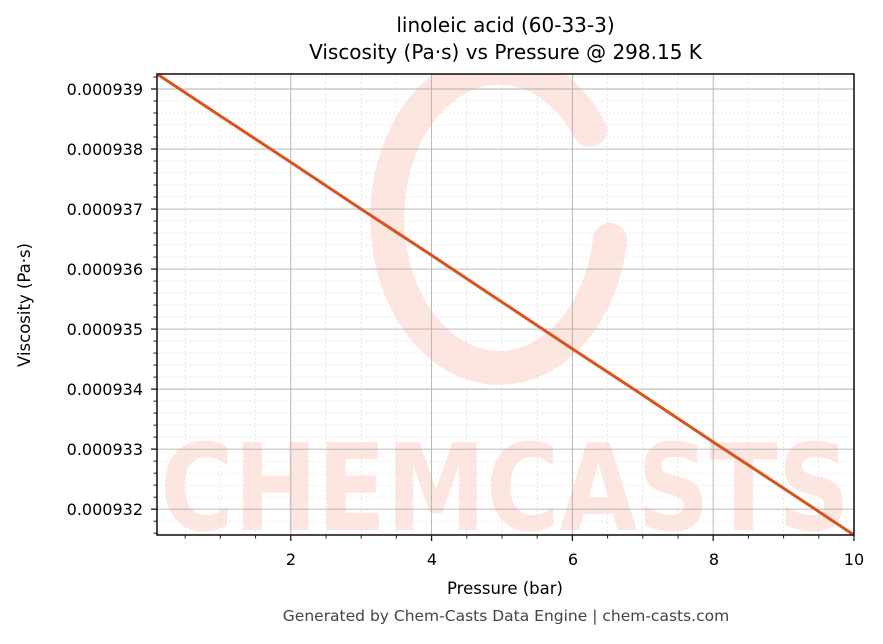 The height and width of the screenshot is (644, 883). What do you see at coordinates (505, 588) in the screenshot?
I see `x-axis-label: Pressure (bar)` at bounding box center [505, 588].